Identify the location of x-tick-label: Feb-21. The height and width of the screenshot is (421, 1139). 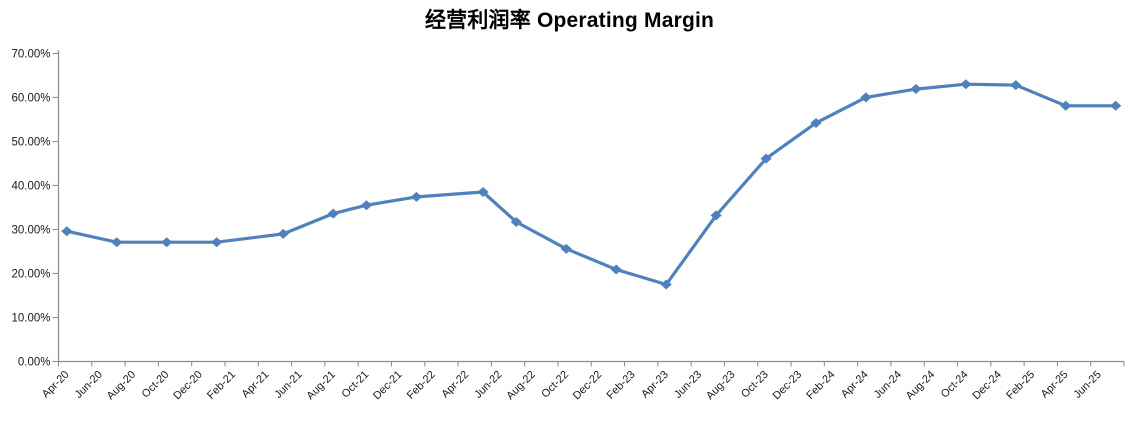
(221, 385).